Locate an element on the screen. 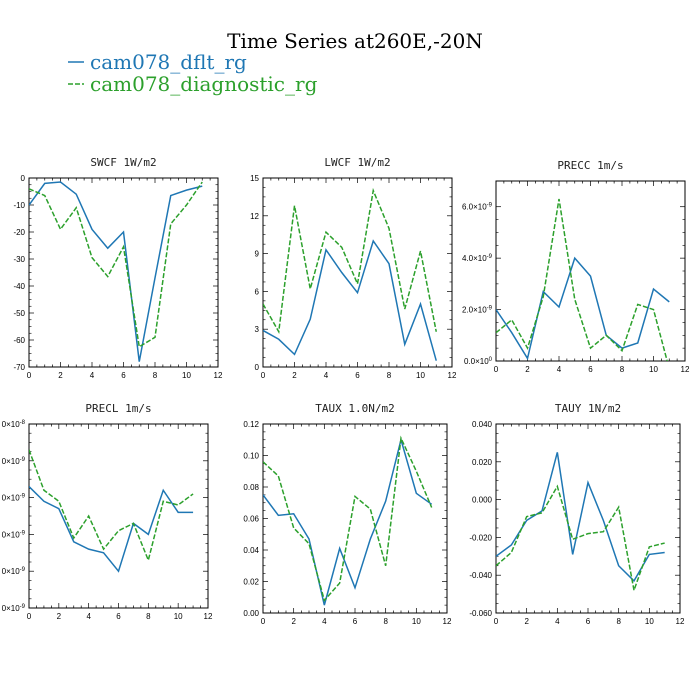 The width and height of the screenshot is (700, 700). y-tick-label: 0.00 is located at coordinates (251, 613).